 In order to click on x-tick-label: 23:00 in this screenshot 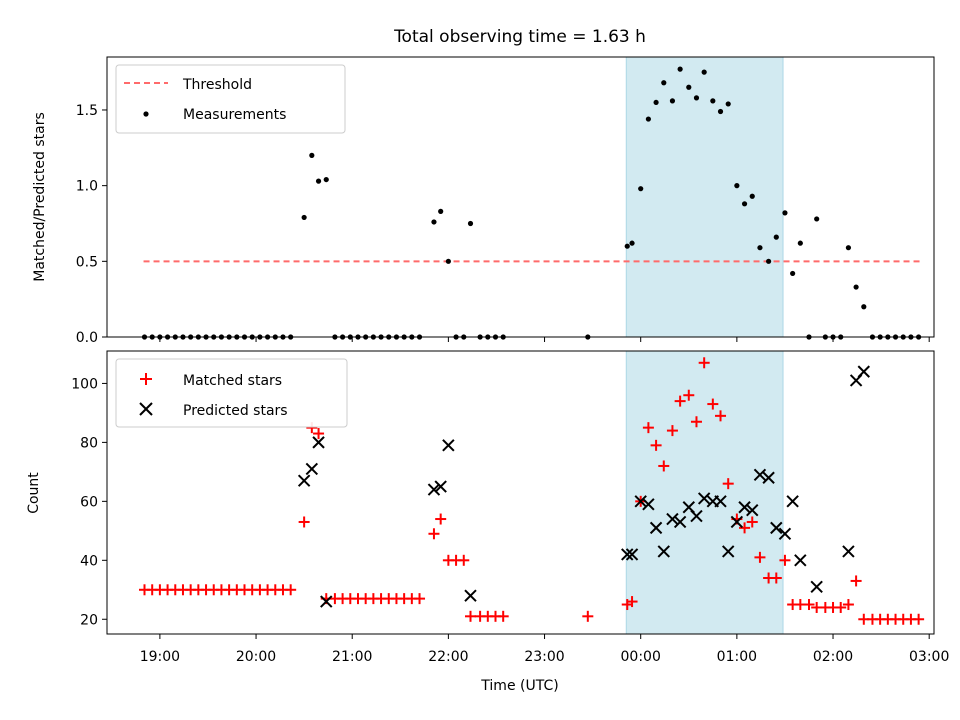, I will do `click(544, 657)`.